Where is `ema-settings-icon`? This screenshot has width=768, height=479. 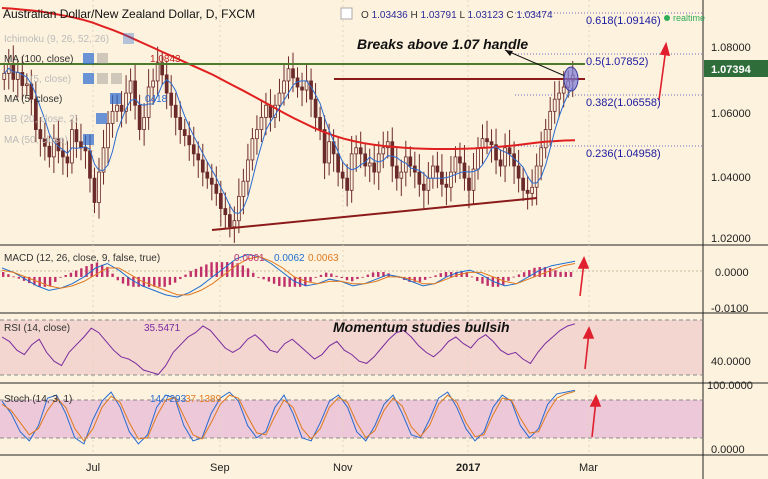
ema-settings-icon is located at coordinates (102, 78).